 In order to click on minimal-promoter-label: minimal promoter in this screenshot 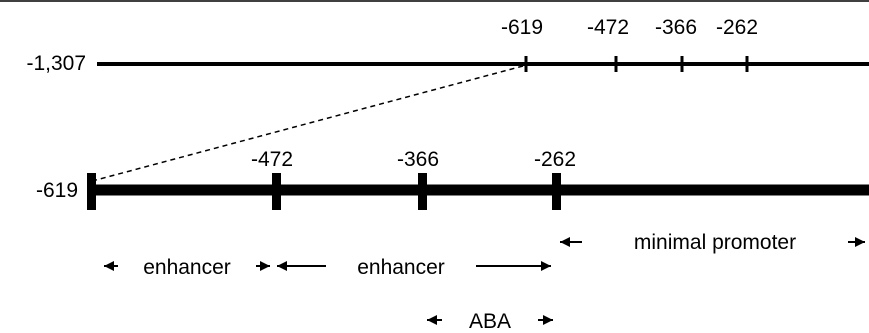, I will do `click(715, 242)`.